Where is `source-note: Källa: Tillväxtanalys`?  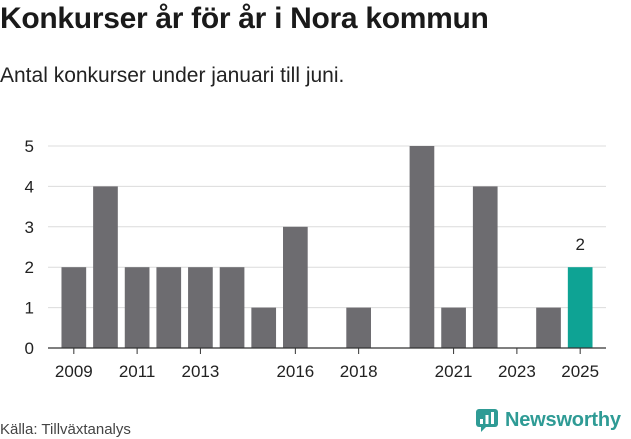
source-note: Källa: Tillväxtanalys is located at coordinates (65, 429).